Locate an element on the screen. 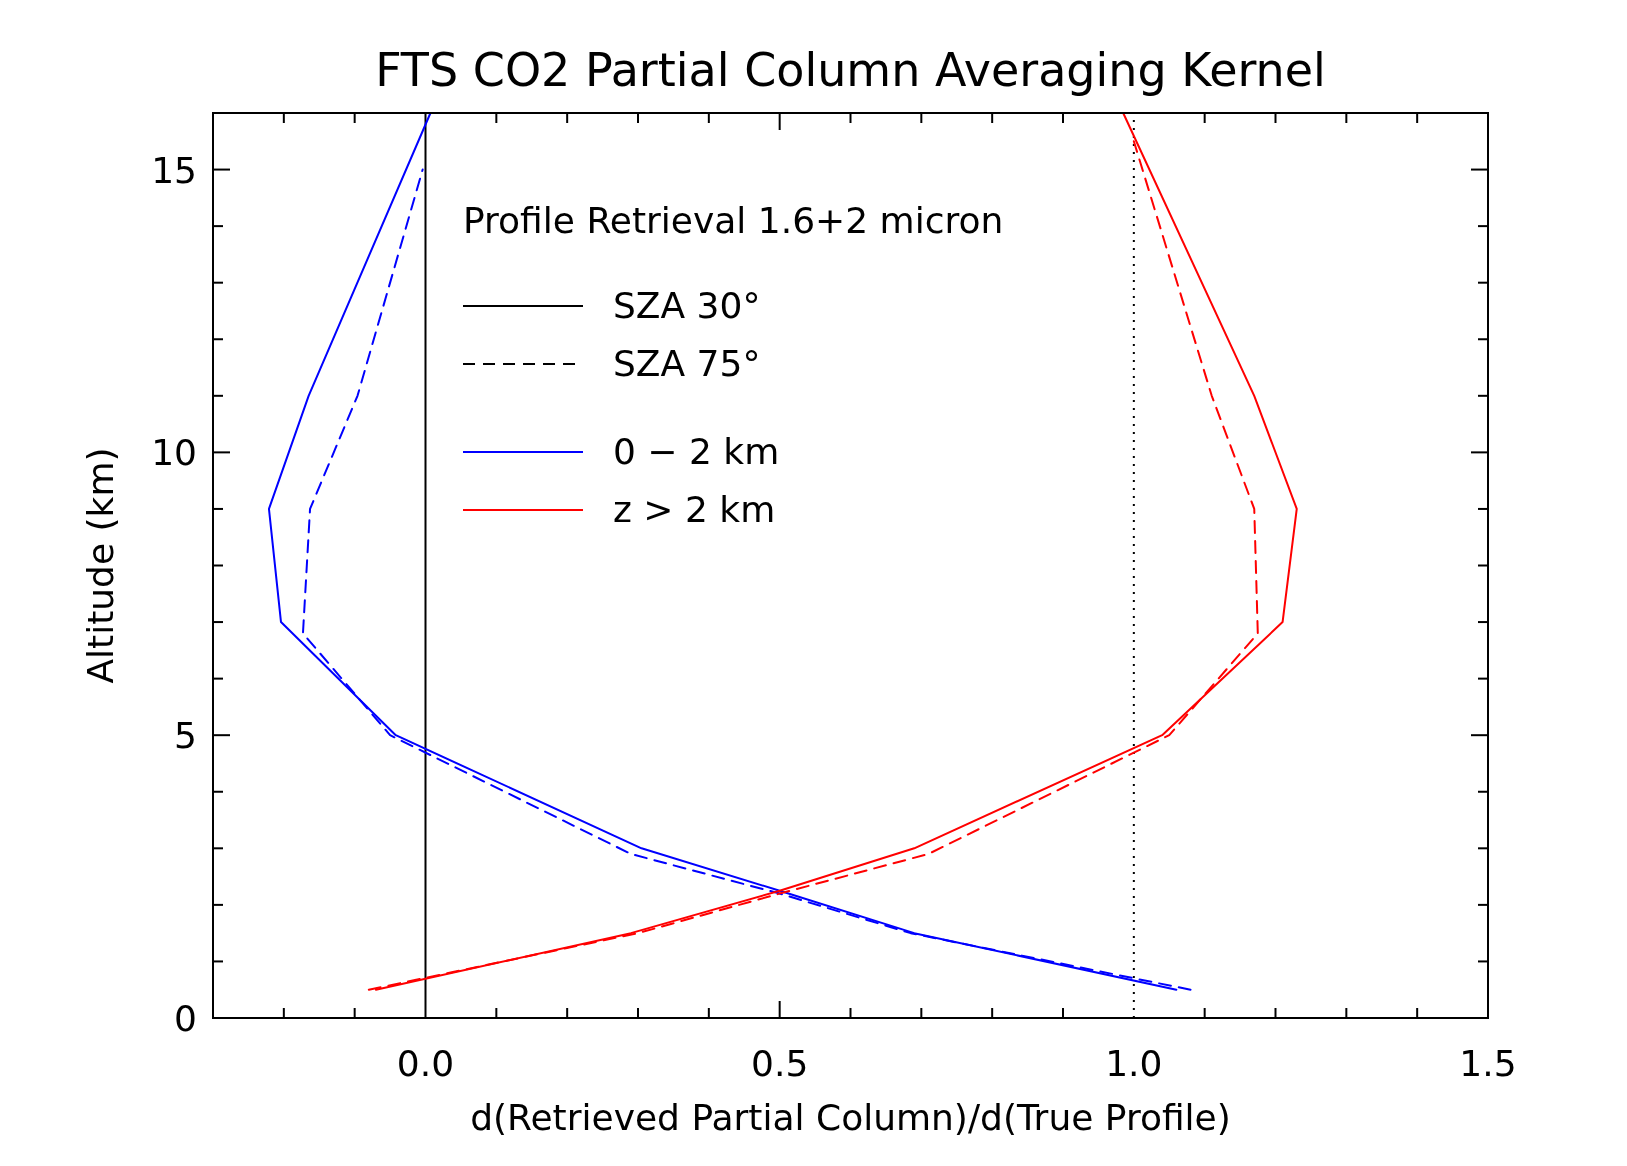  chart-title: FTS CO2 Partial Column Averaging Kernel is located at coordinates (850, 70).